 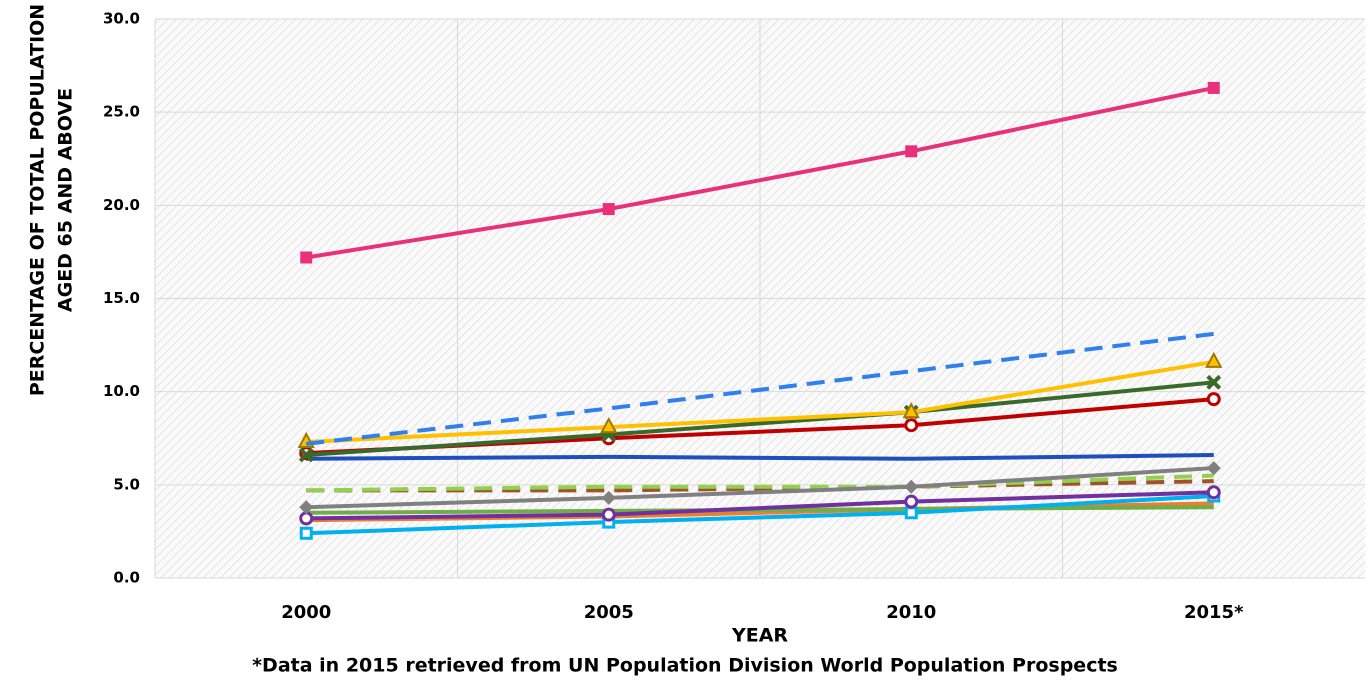 I want to click on x-tick-label: 2010, so click(x=911, y=612).